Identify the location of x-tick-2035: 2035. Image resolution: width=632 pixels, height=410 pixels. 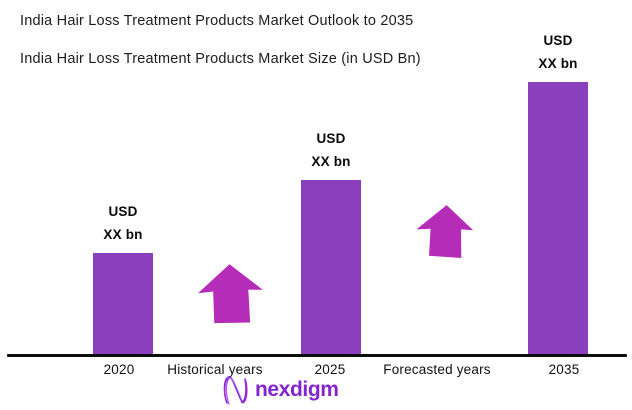
(564, 369).